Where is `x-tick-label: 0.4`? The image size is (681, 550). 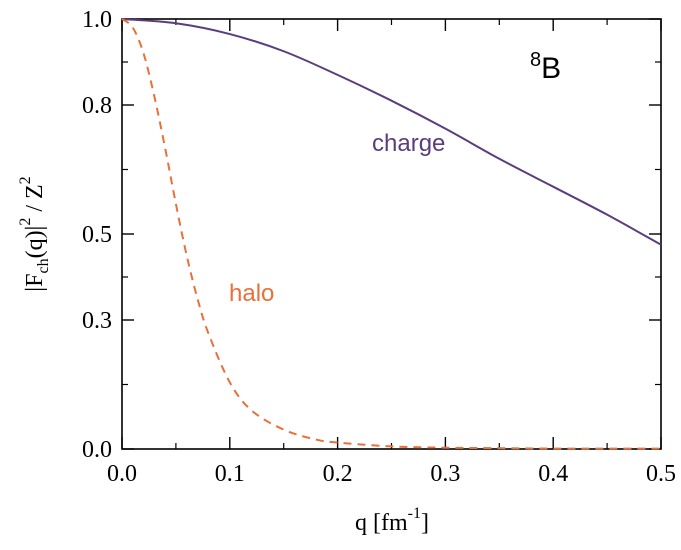 x-tick-label: 0.4 is located at coordinates (553, 474).